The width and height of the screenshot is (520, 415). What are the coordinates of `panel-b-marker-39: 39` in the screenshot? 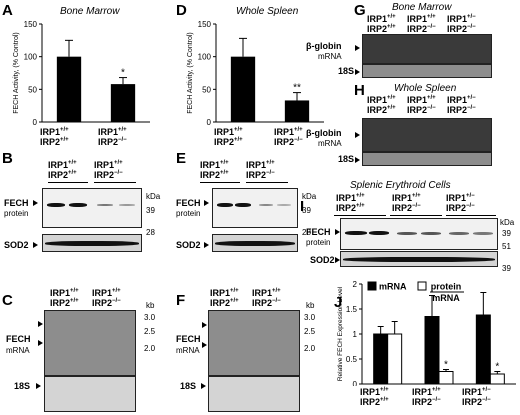 It's located at (150, 210).